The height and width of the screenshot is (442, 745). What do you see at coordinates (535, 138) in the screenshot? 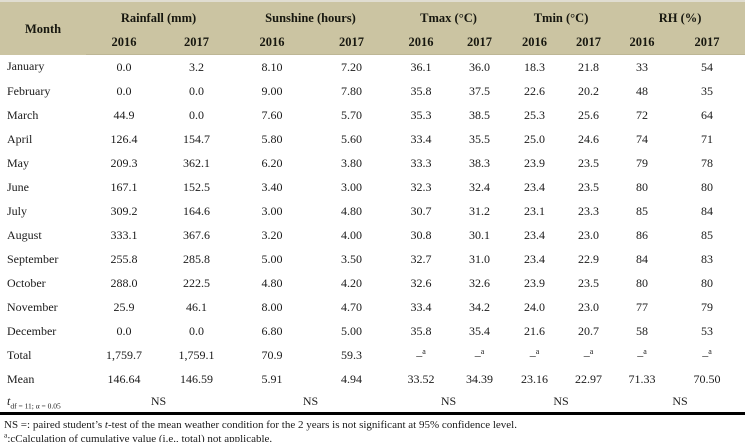
I see `value-cell: 25.0` at bounding box center [535, 138].